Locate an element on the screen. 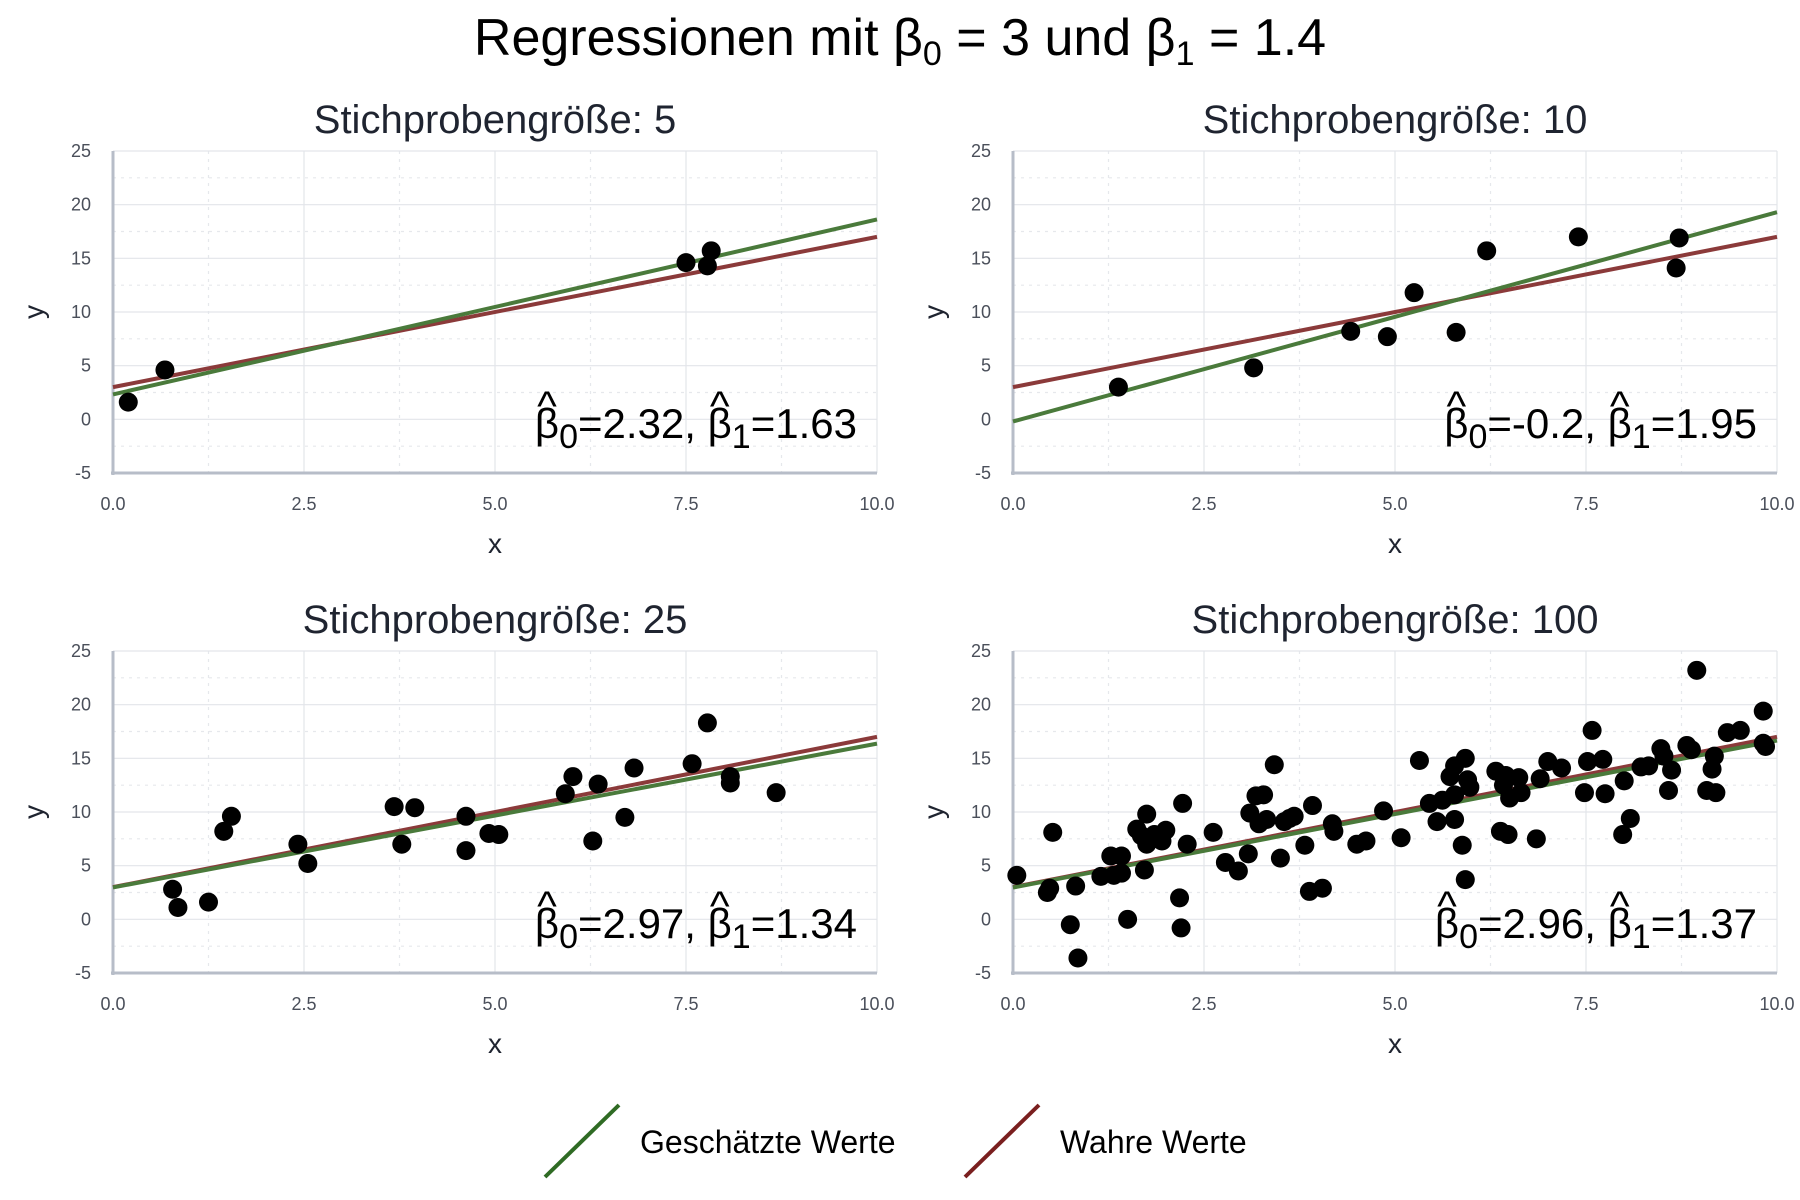 The height and width of the screenshot is (1200, 1800). grid is located at coordinates (1395, 312).